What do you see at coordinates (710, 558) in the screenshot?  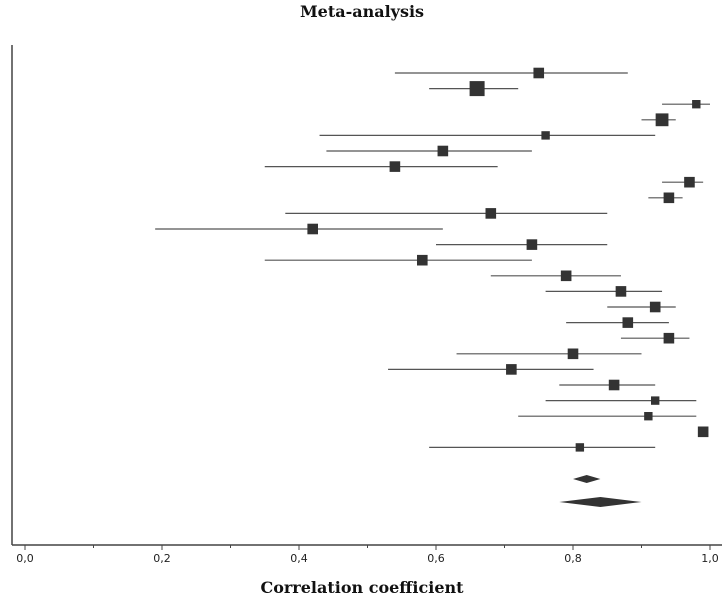 I see `x-tick-label: 1,0` at bounding box center [710, 558].